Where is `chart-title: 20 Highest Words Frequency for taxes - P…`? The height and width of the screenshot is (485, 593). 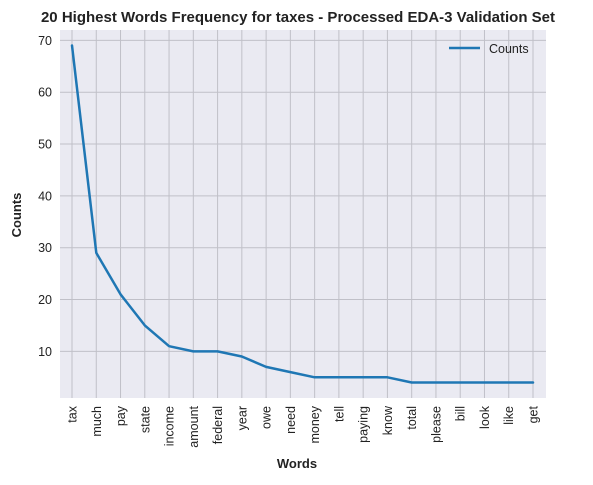 chart-title: 20 Highest Words Frequency for taxes - P… is located at coordinates (298, 17).